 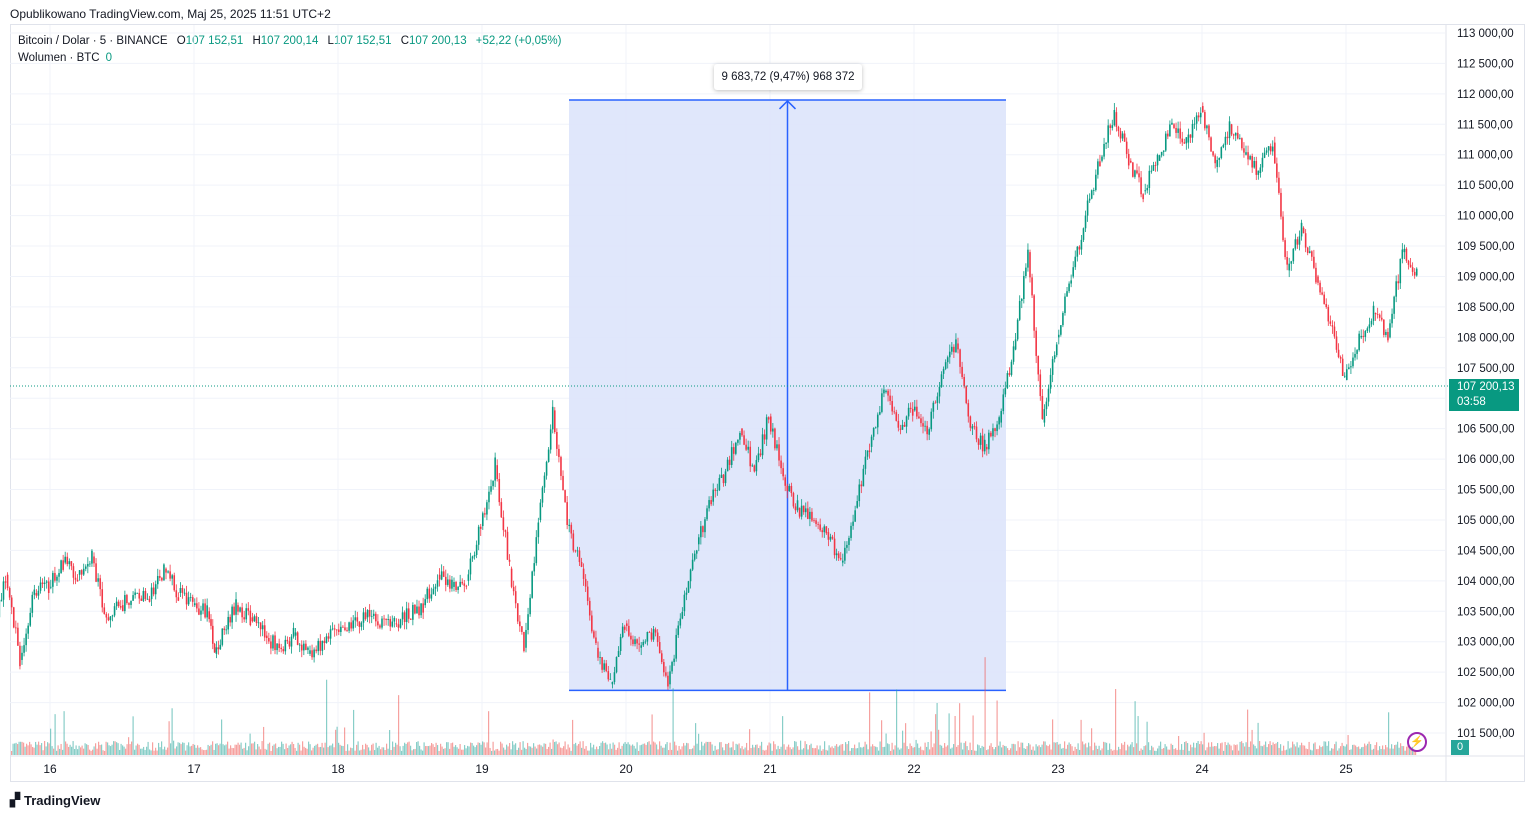 What do you see at coordinates (55, 800) in the screenshot?
I see `brand-footer: ▞ TradingView` at bounding box center [55, 800].